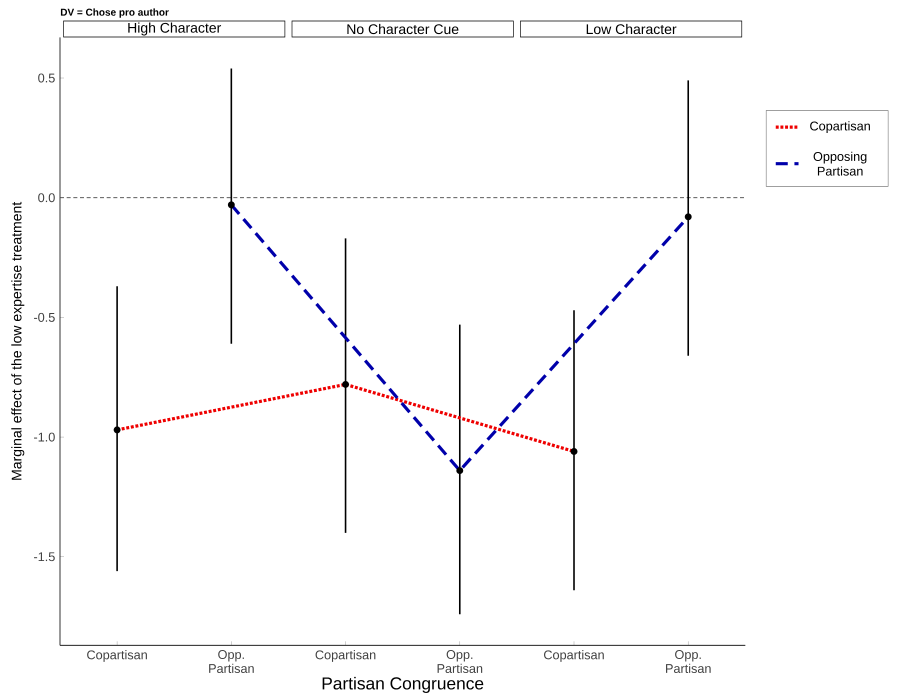 The image size is (906, 696). What do you see at coordinates (840, 164) in the screenshot?
I see `legend-label: Opposing Partisan` at bounding box center [840, 164].